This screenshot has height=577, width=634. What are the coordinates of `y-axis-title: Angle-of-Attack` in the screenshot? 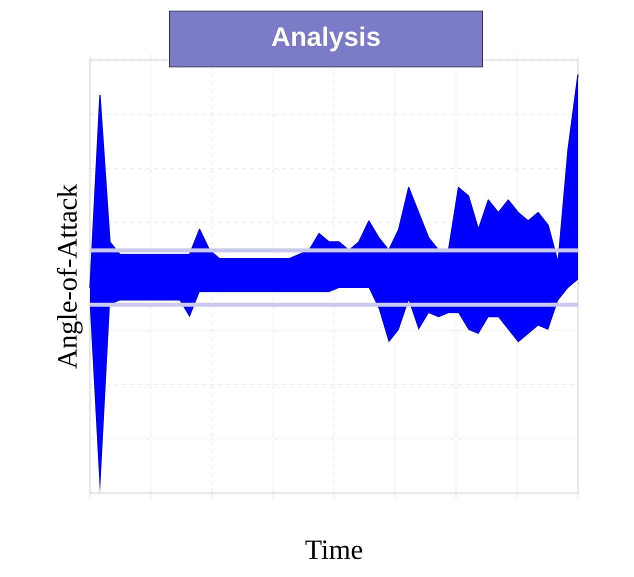 It's located at (69, 276).